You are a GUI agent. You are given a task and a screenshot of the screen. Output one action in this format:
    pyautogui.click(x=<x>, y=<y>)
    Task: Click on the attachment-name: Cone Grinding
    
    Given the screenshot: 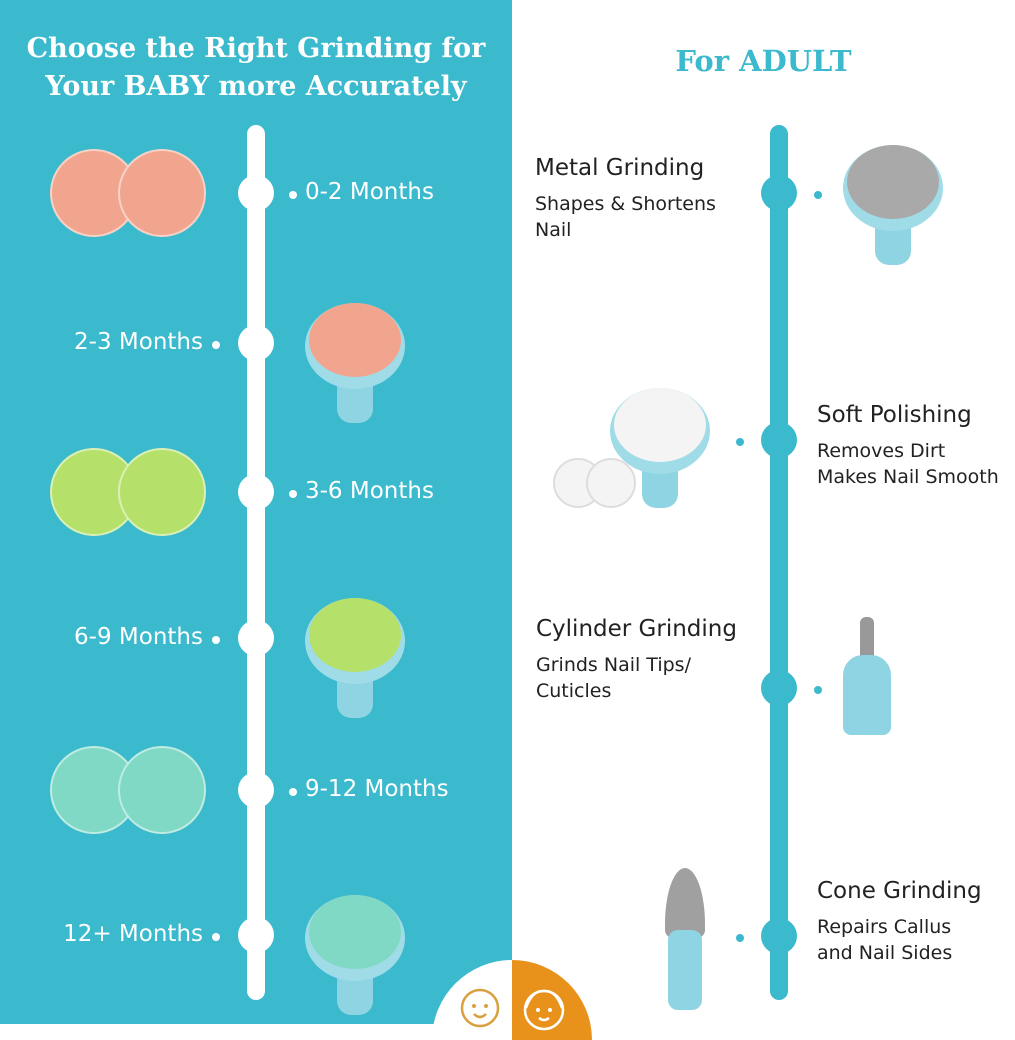 What is the action you would take?
    pyautogui.click(x=899, y=891)
    